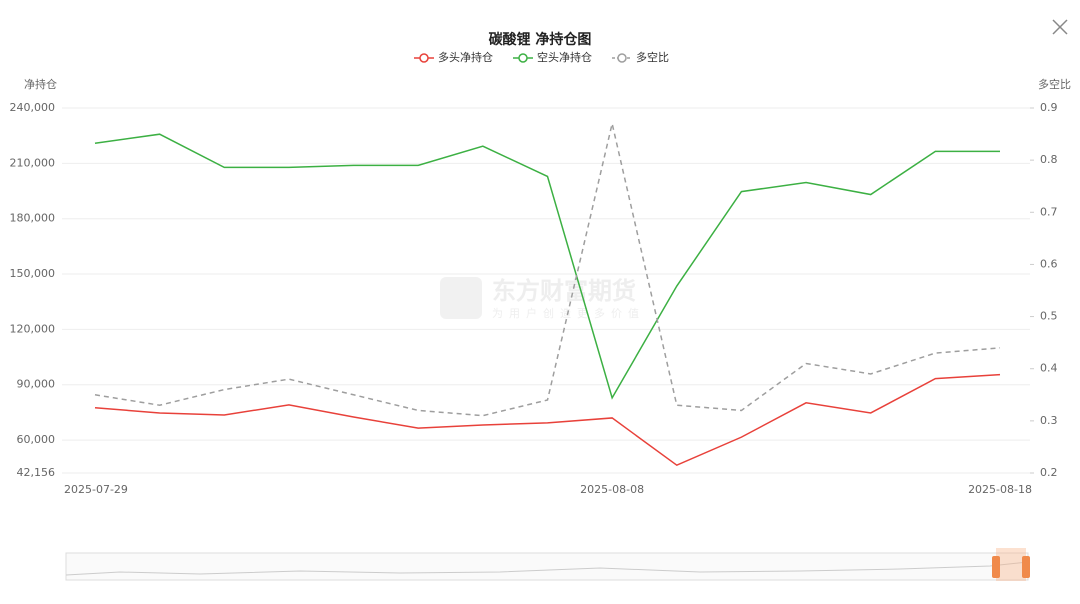 This screenshot has height=604, width=1080. I want to click on close-icon, so click(1060, 27).